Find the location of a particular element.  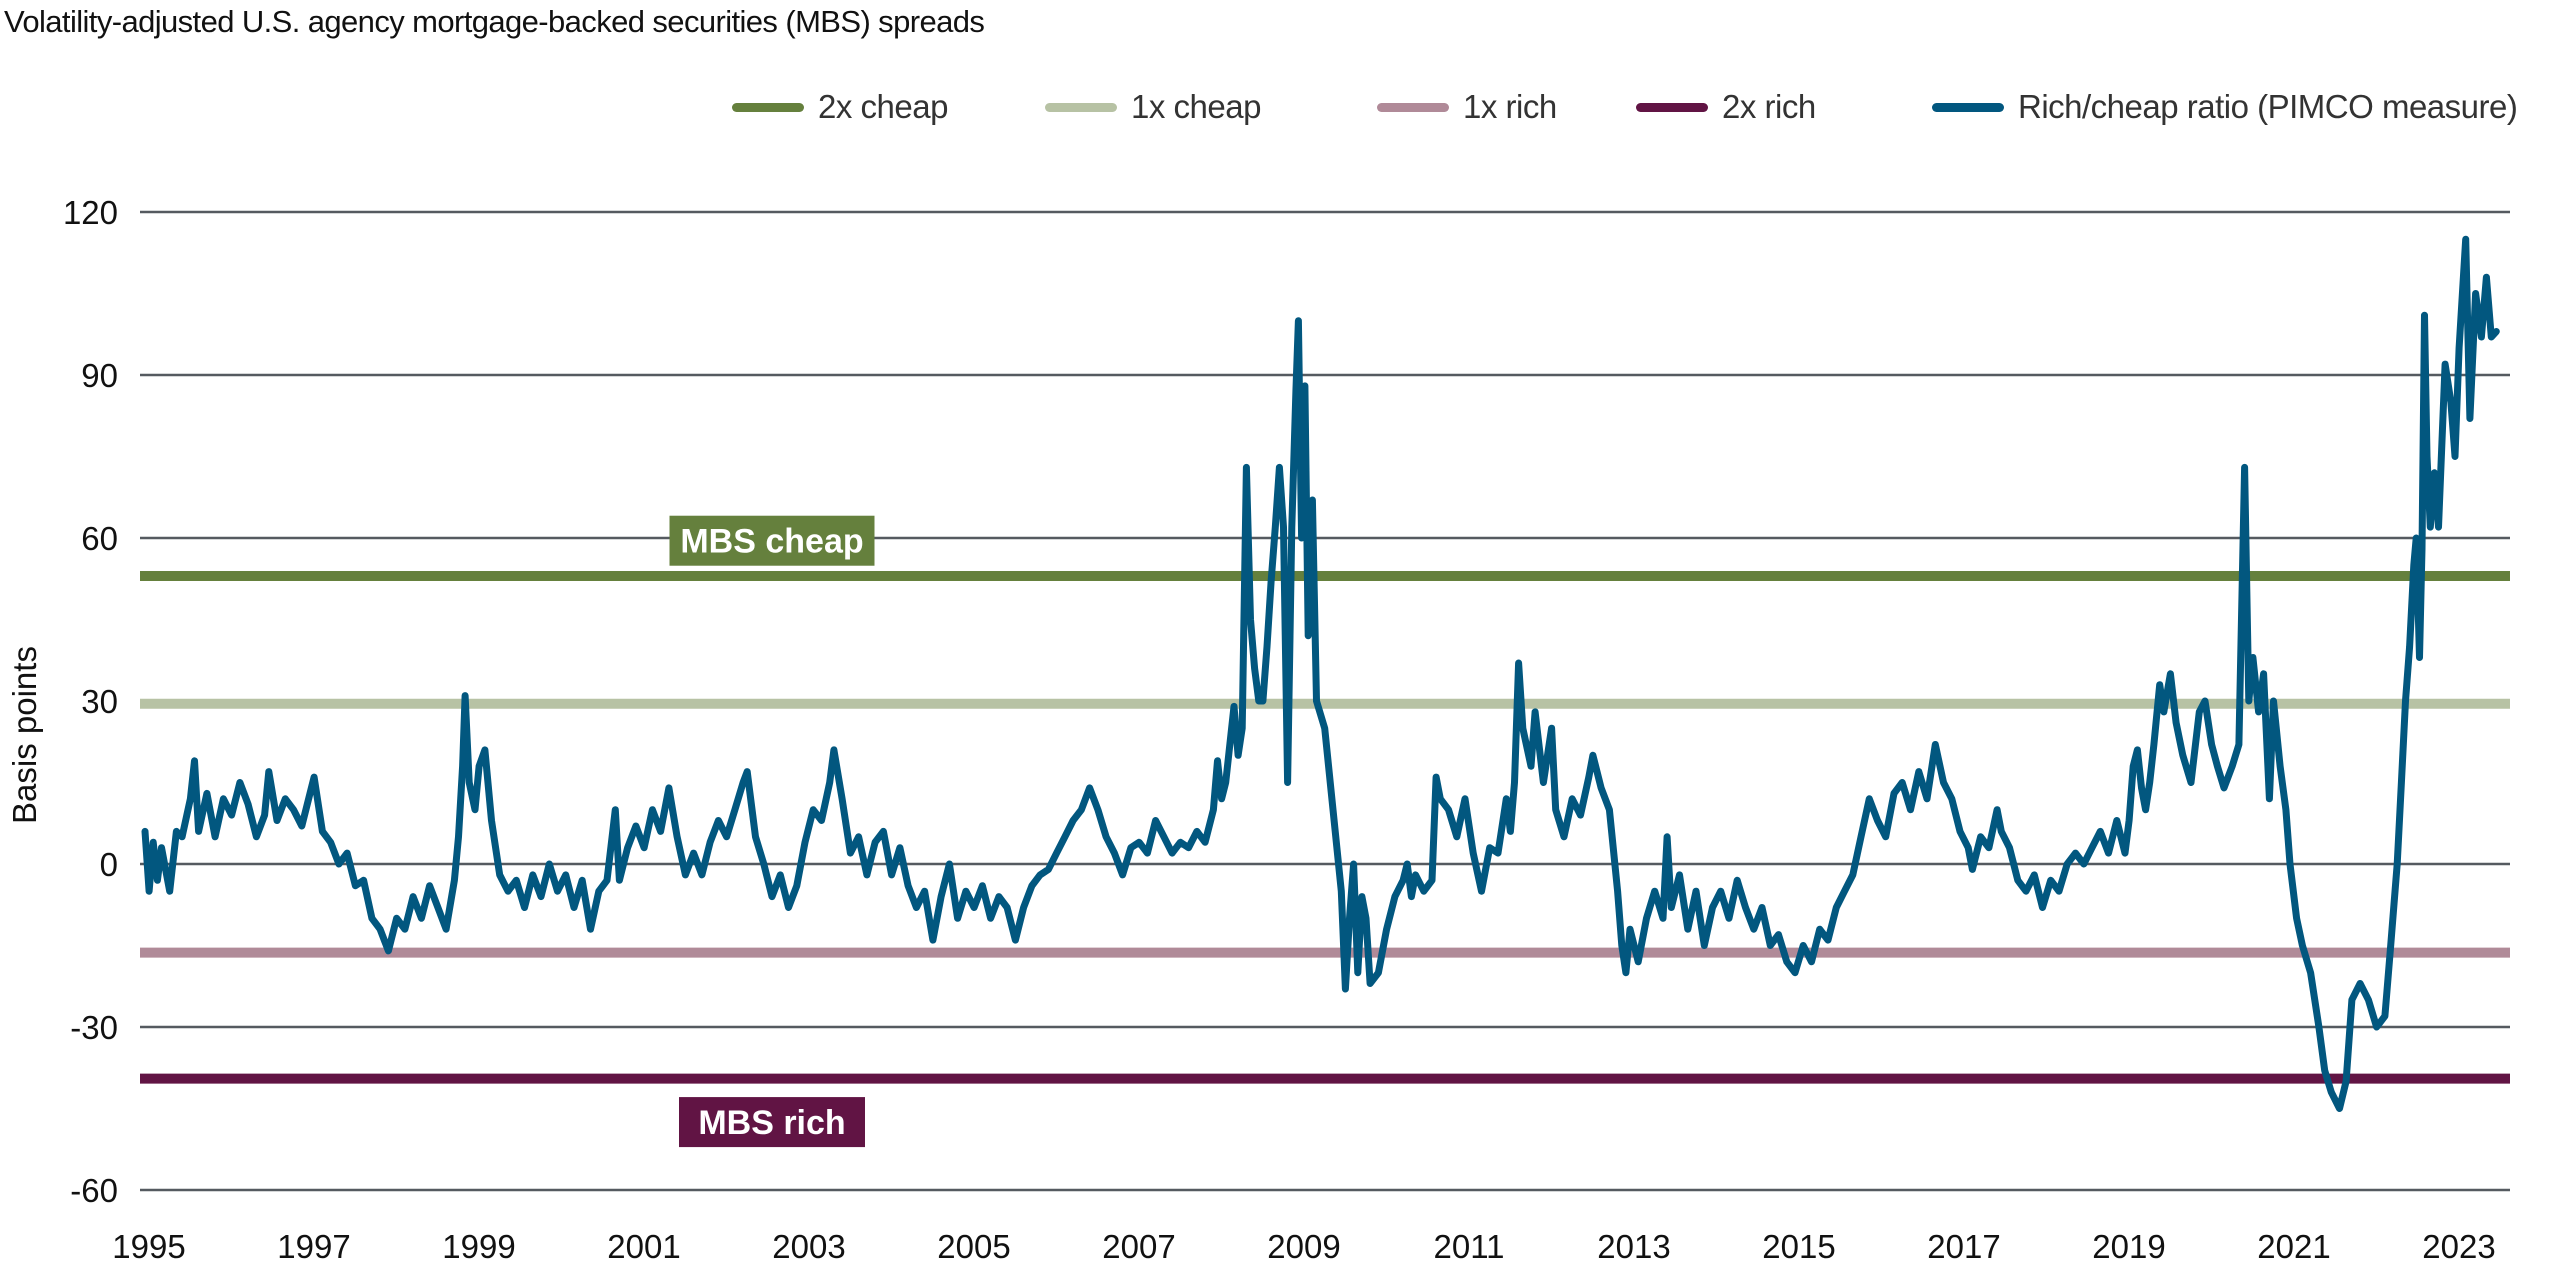

x-tick-label: 2017 is located at coordinates (1963, 1246).